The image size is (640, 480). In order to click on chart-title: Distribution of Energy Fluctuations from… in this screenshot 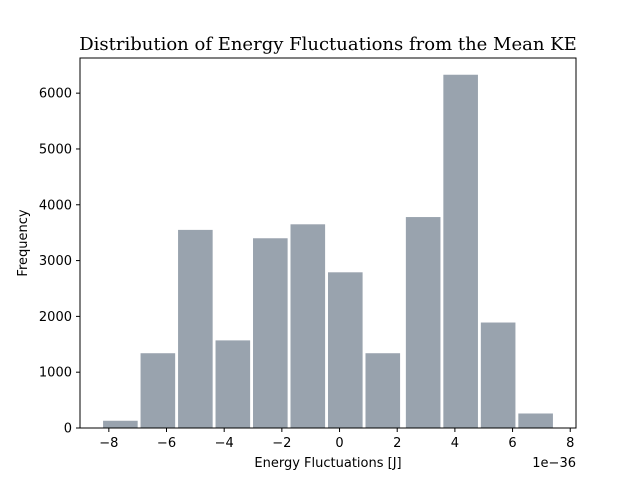, I will do `click(328, 44)`.